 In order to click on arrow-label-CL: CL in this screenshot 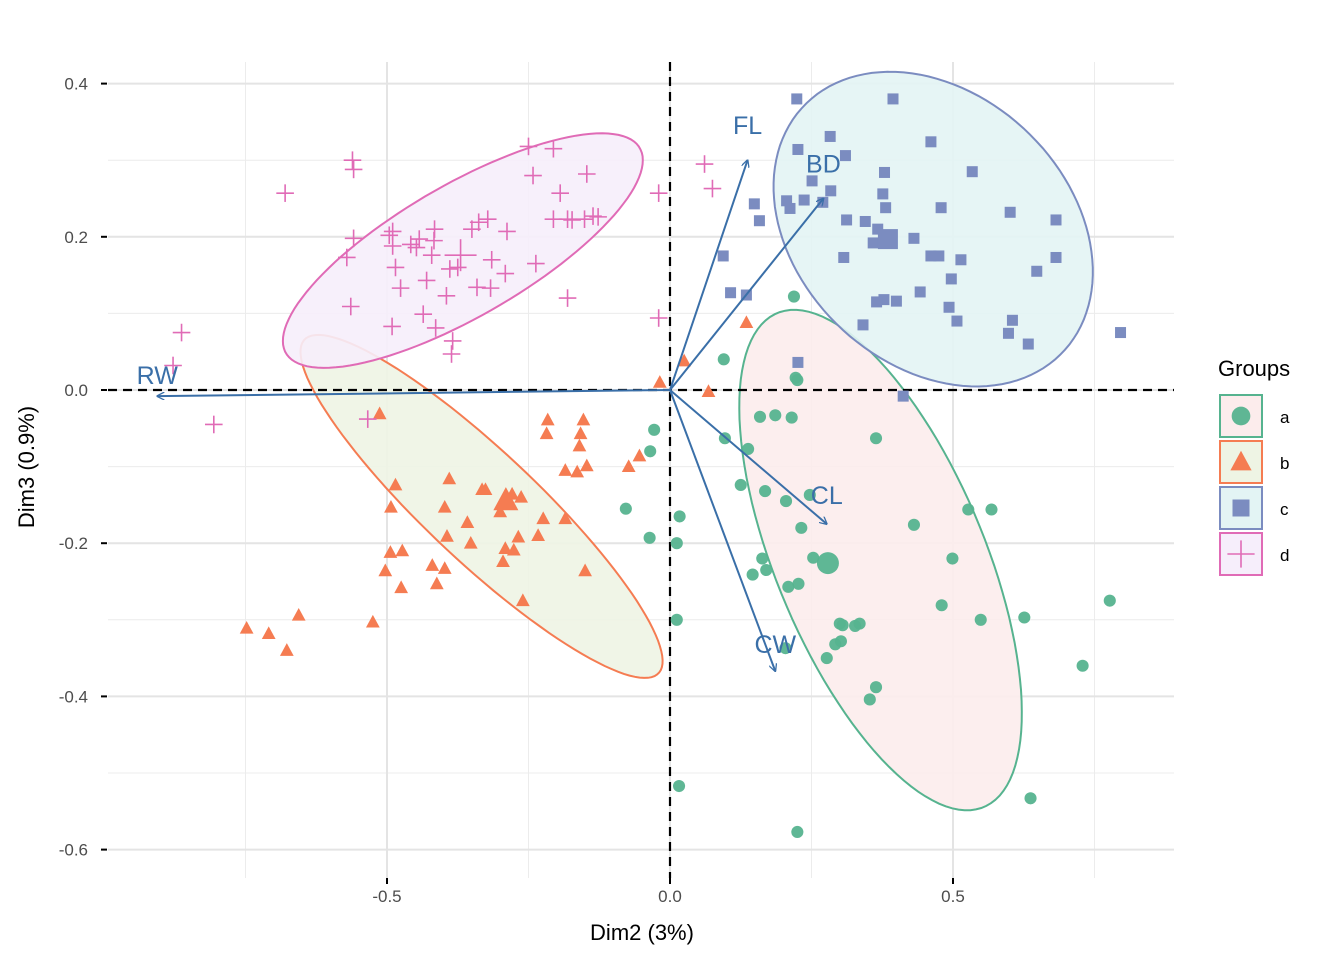, I will do `click(827, 496)`.